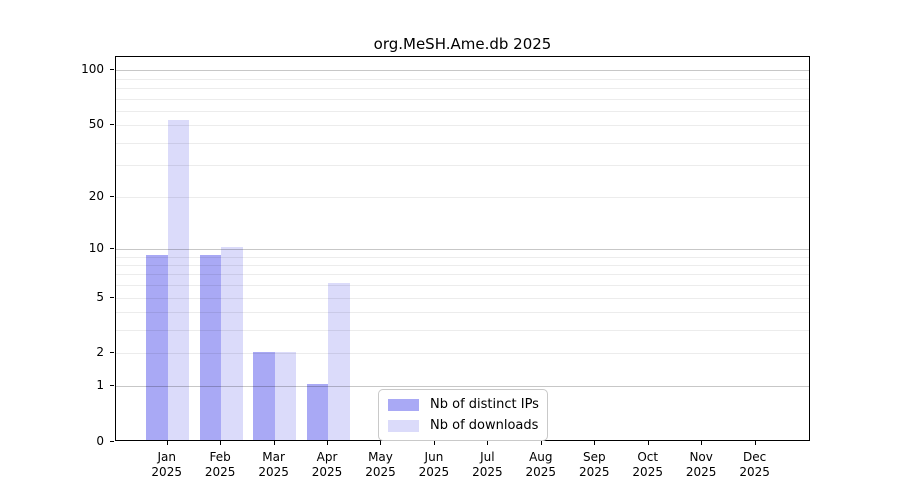  What do you see at coordinates (100, 441) in the screenshot?
I see `y-tick-label: 0` at bounding box center [100, 441].